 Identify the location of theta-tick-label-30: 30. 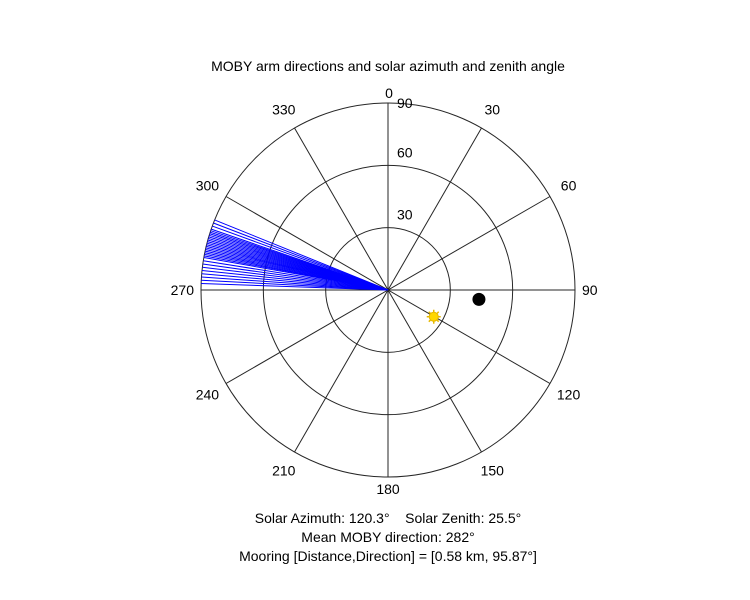
(492, 109).